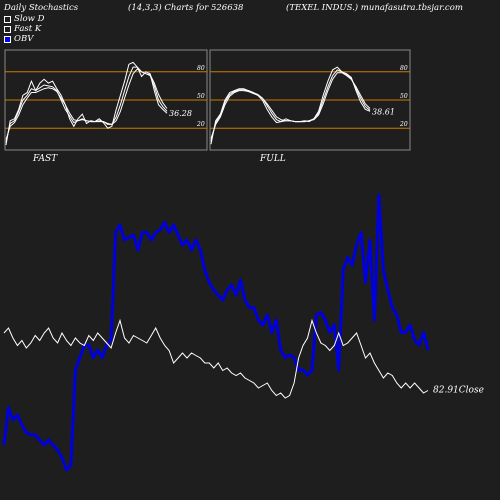  Describe the element at coordinates (404, 68) in the screenshot. I see `full-tick-80: 80` at that location.